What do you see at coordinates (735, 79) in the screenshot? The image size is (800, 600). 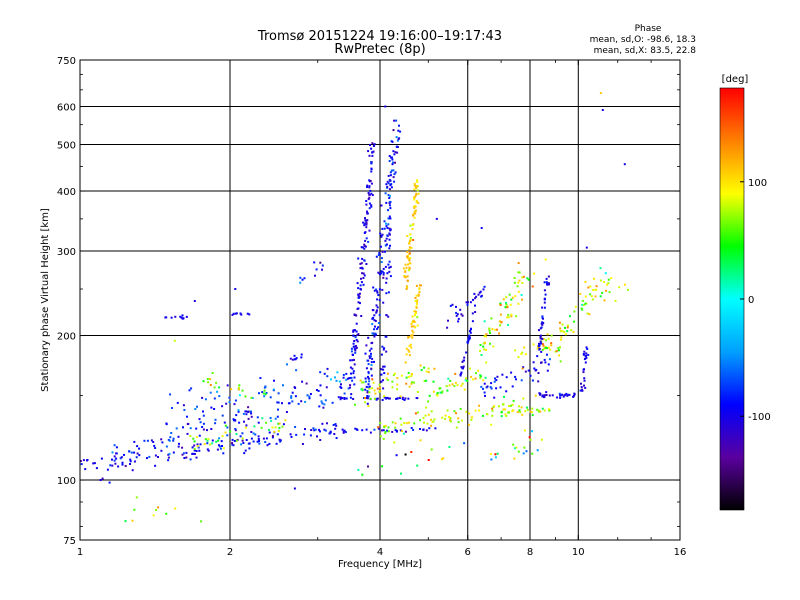 I see `colorbar-label: [deg]` at bounding box center [735, 79].